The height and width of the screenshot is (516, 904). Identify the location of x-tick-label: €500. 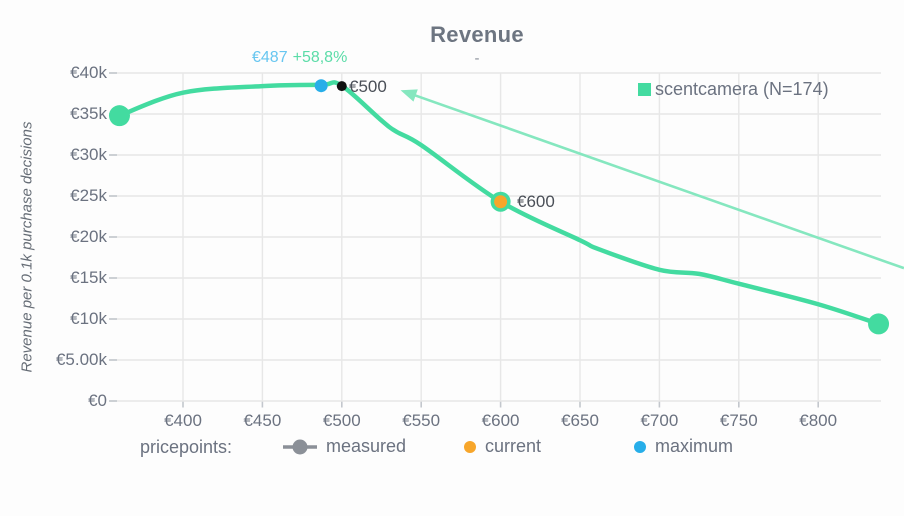
(341, 420).